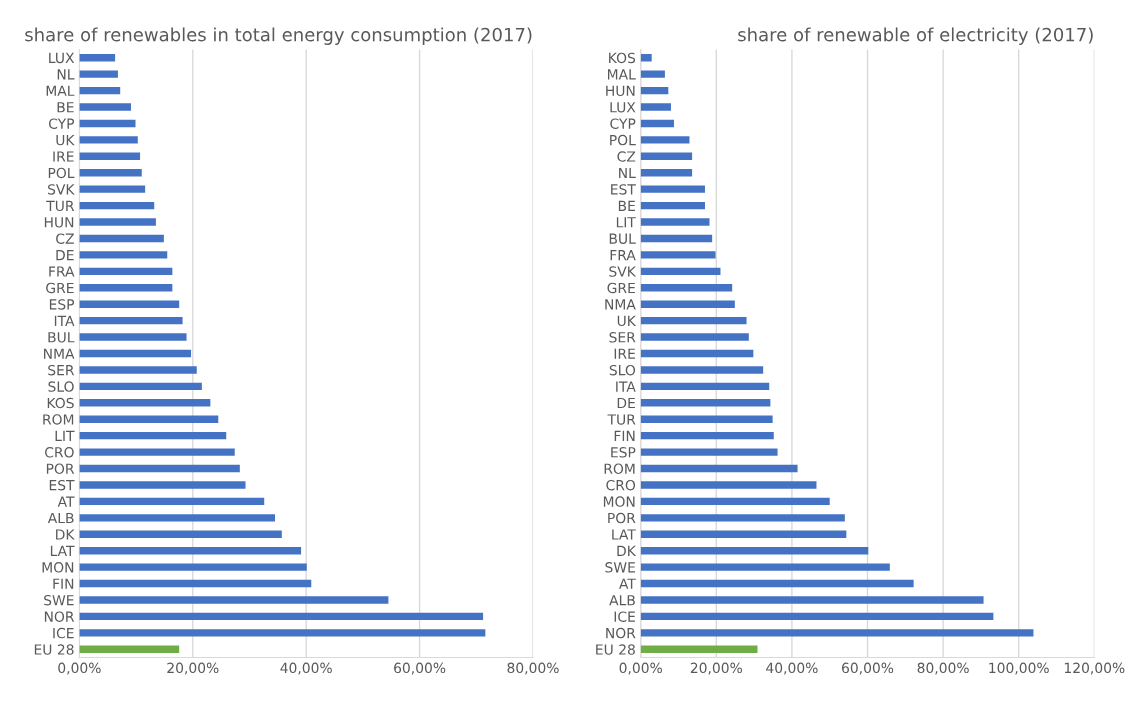  I want to click on y-tick-label: CYP, so click(61, 123).